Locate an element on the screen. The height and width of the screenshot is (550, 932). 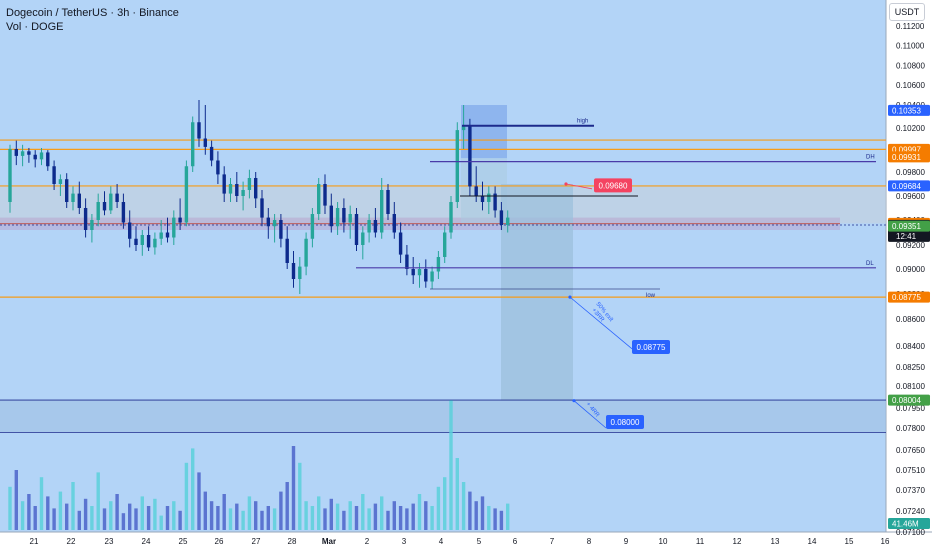
y-tick-label: 0.10600 is located at coordinates (910, 85).